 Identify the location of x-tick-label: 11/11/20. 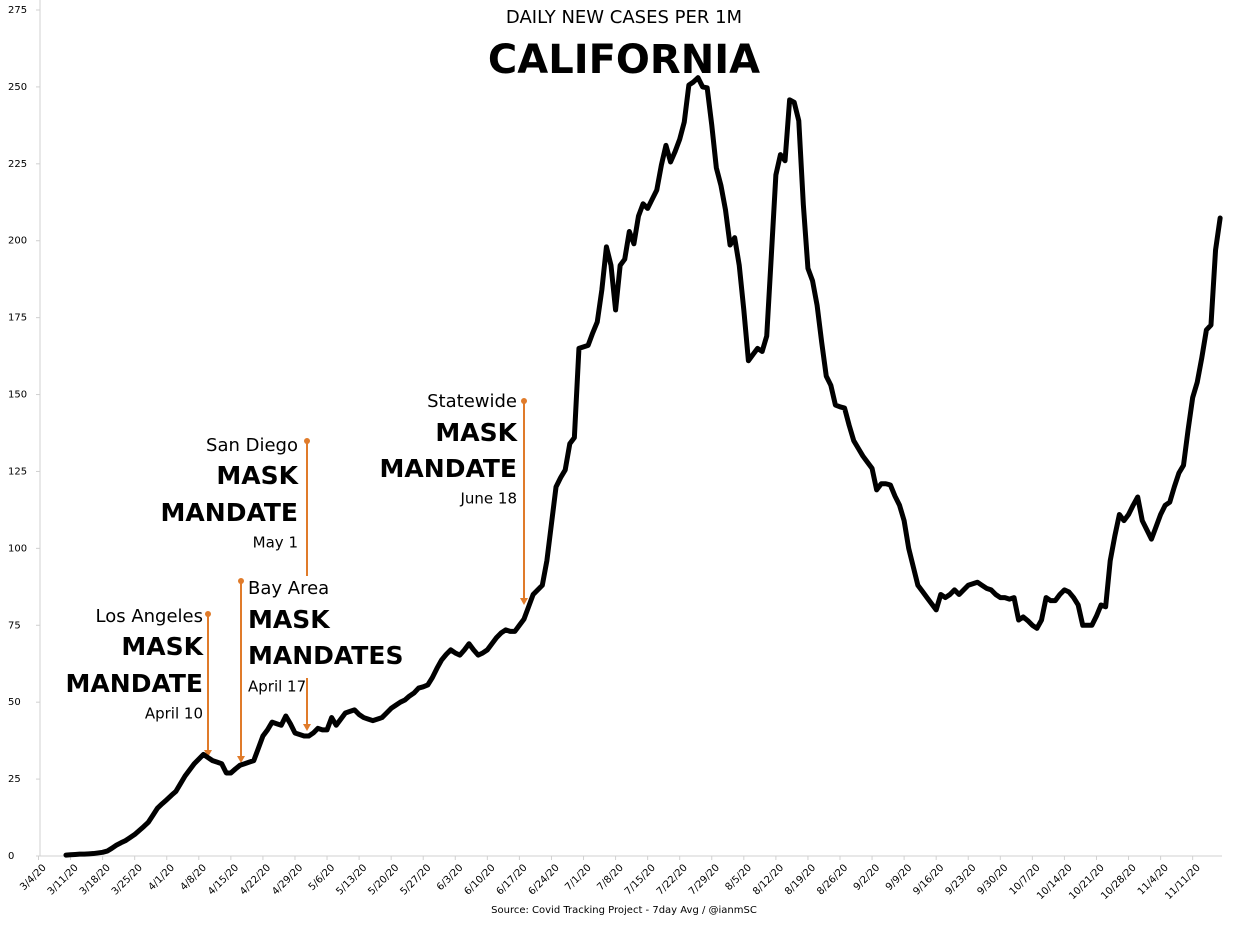
(1183, 882).